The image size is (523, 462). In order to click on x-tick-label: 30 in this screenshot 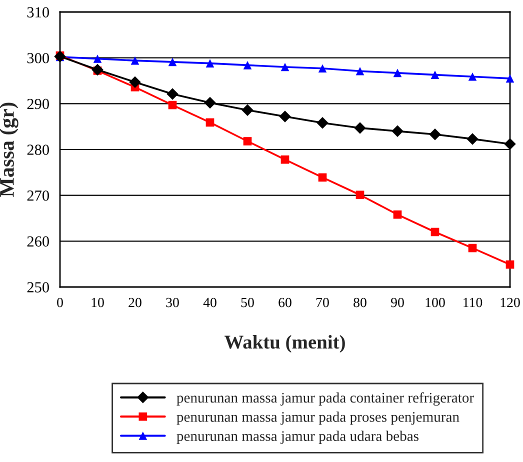, I will do `click(172, 303)`.